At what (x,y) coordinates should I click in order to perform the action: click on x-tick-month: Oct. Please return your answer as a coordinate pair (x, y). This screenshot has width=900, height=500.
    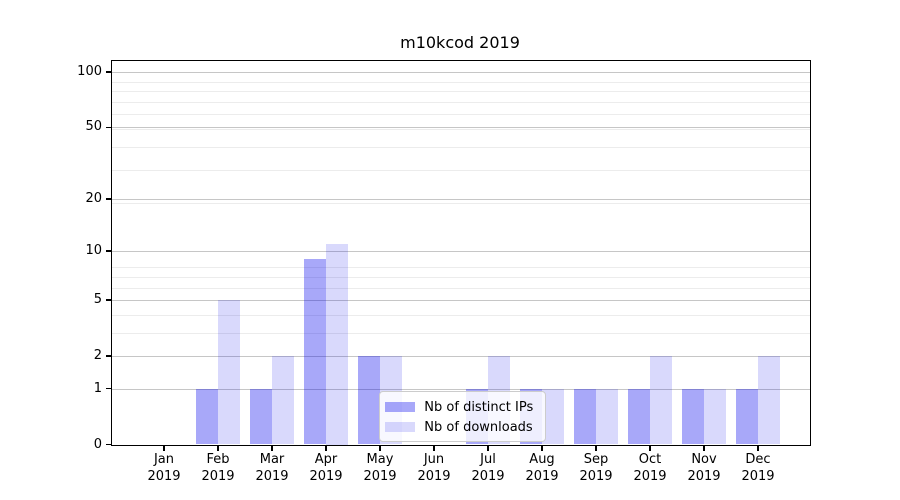
    Looking at the image, I should click on (650, 459).